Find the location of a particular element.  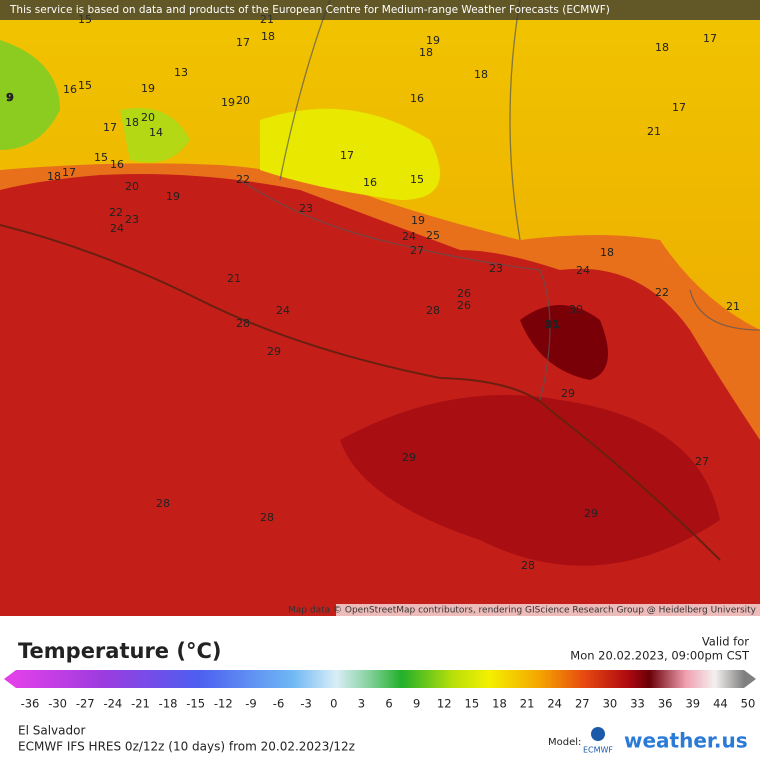

valid-time: Mon 20.02.2023, 09:00pm CST is located at coordinates (660, 656).